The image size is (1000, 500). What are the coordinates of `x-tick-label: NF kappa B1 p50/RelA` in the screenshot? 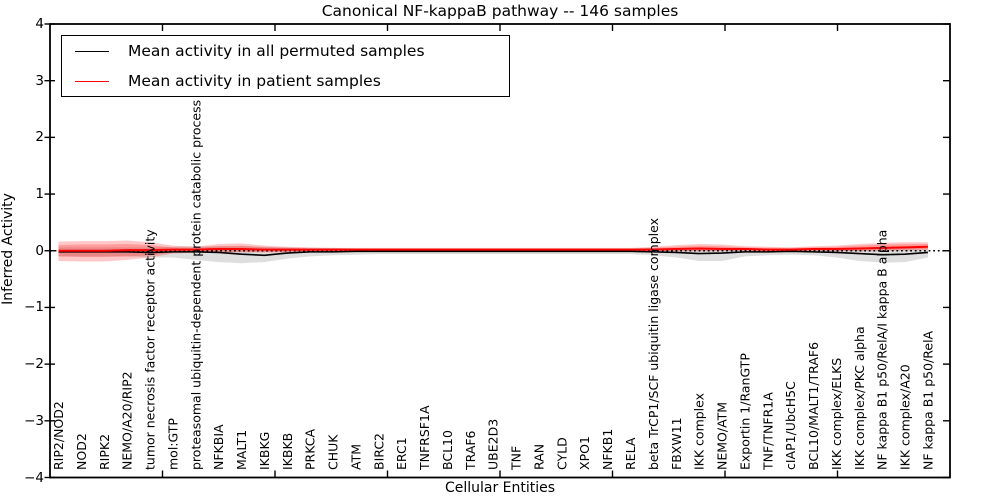 It's located at (927, 400).